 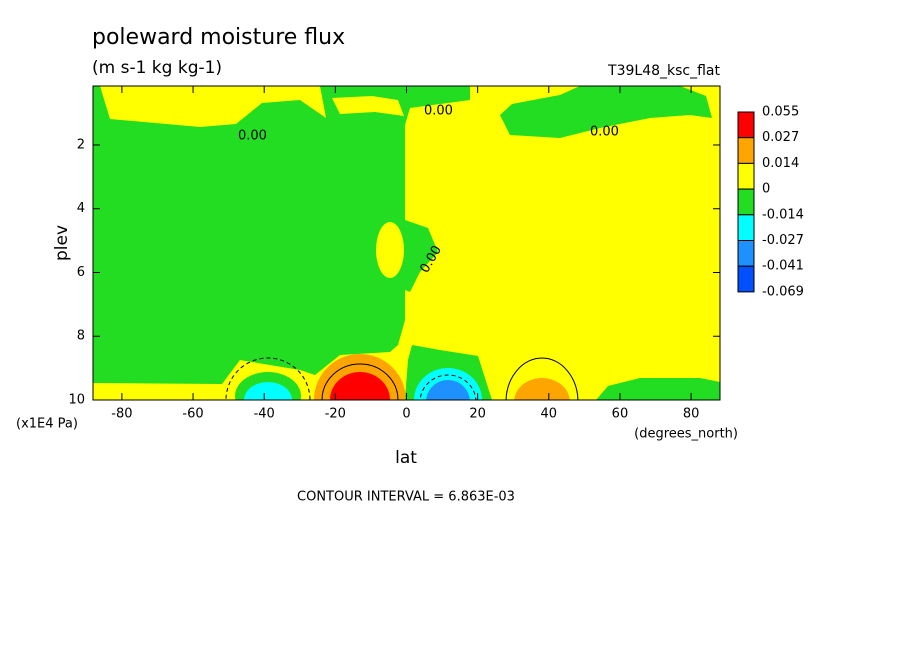 What do you see at coordinates (218, 37) in the screenshot?
I see `chart-title: poleward moisture flux` at bounding box center [218, 37].